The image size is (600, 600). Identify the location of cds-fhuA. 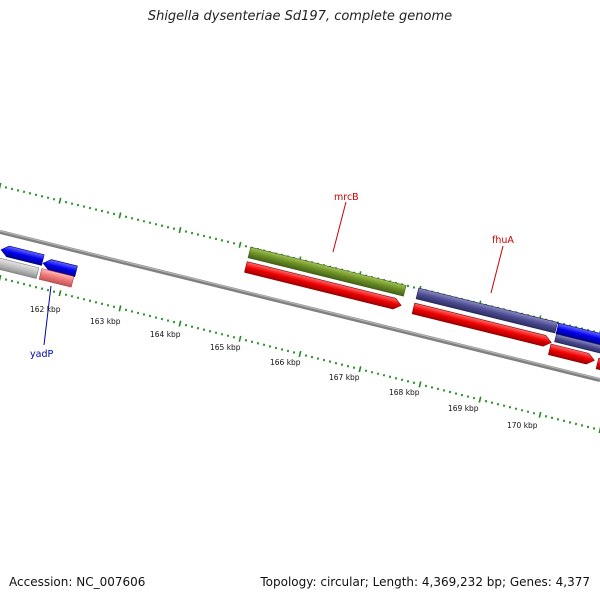
(486, 310).